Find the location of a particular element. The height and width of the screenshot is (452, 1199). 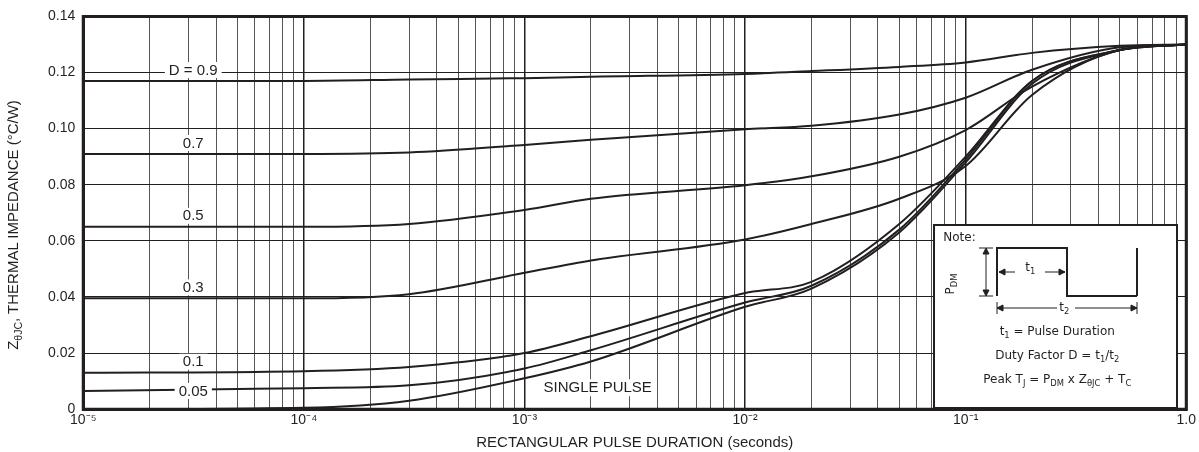

series-label: D = 0.9 is located at coordinates (193, 69).